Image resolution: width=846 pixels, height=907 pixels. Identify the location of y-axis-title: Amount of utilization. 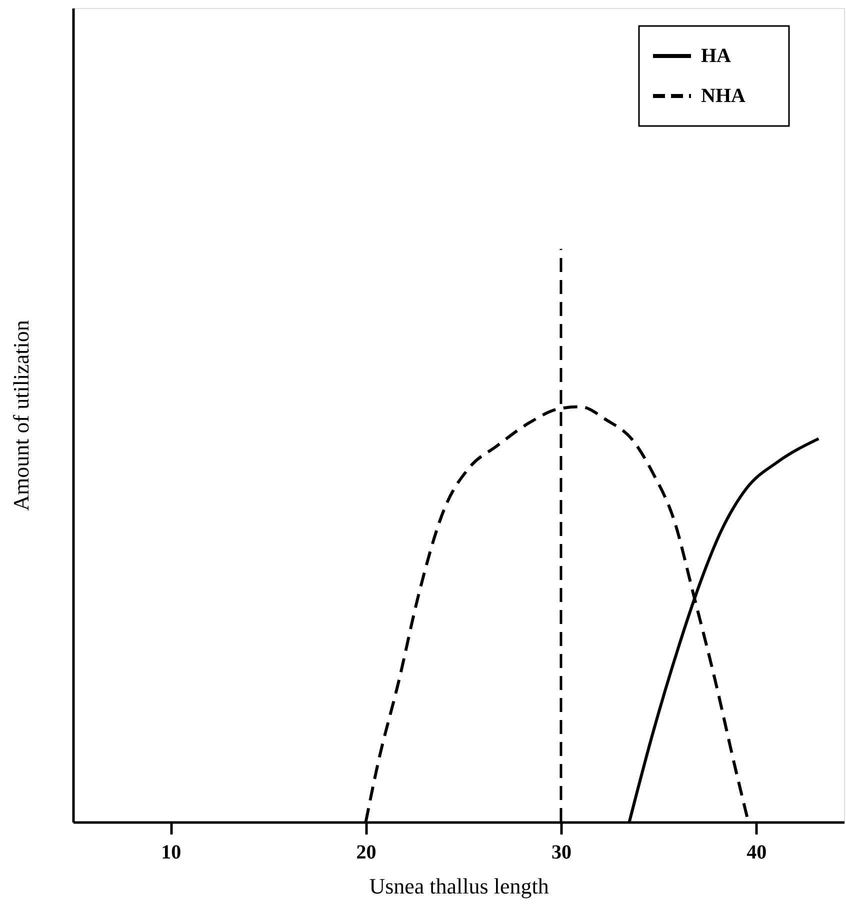
(21, 415).